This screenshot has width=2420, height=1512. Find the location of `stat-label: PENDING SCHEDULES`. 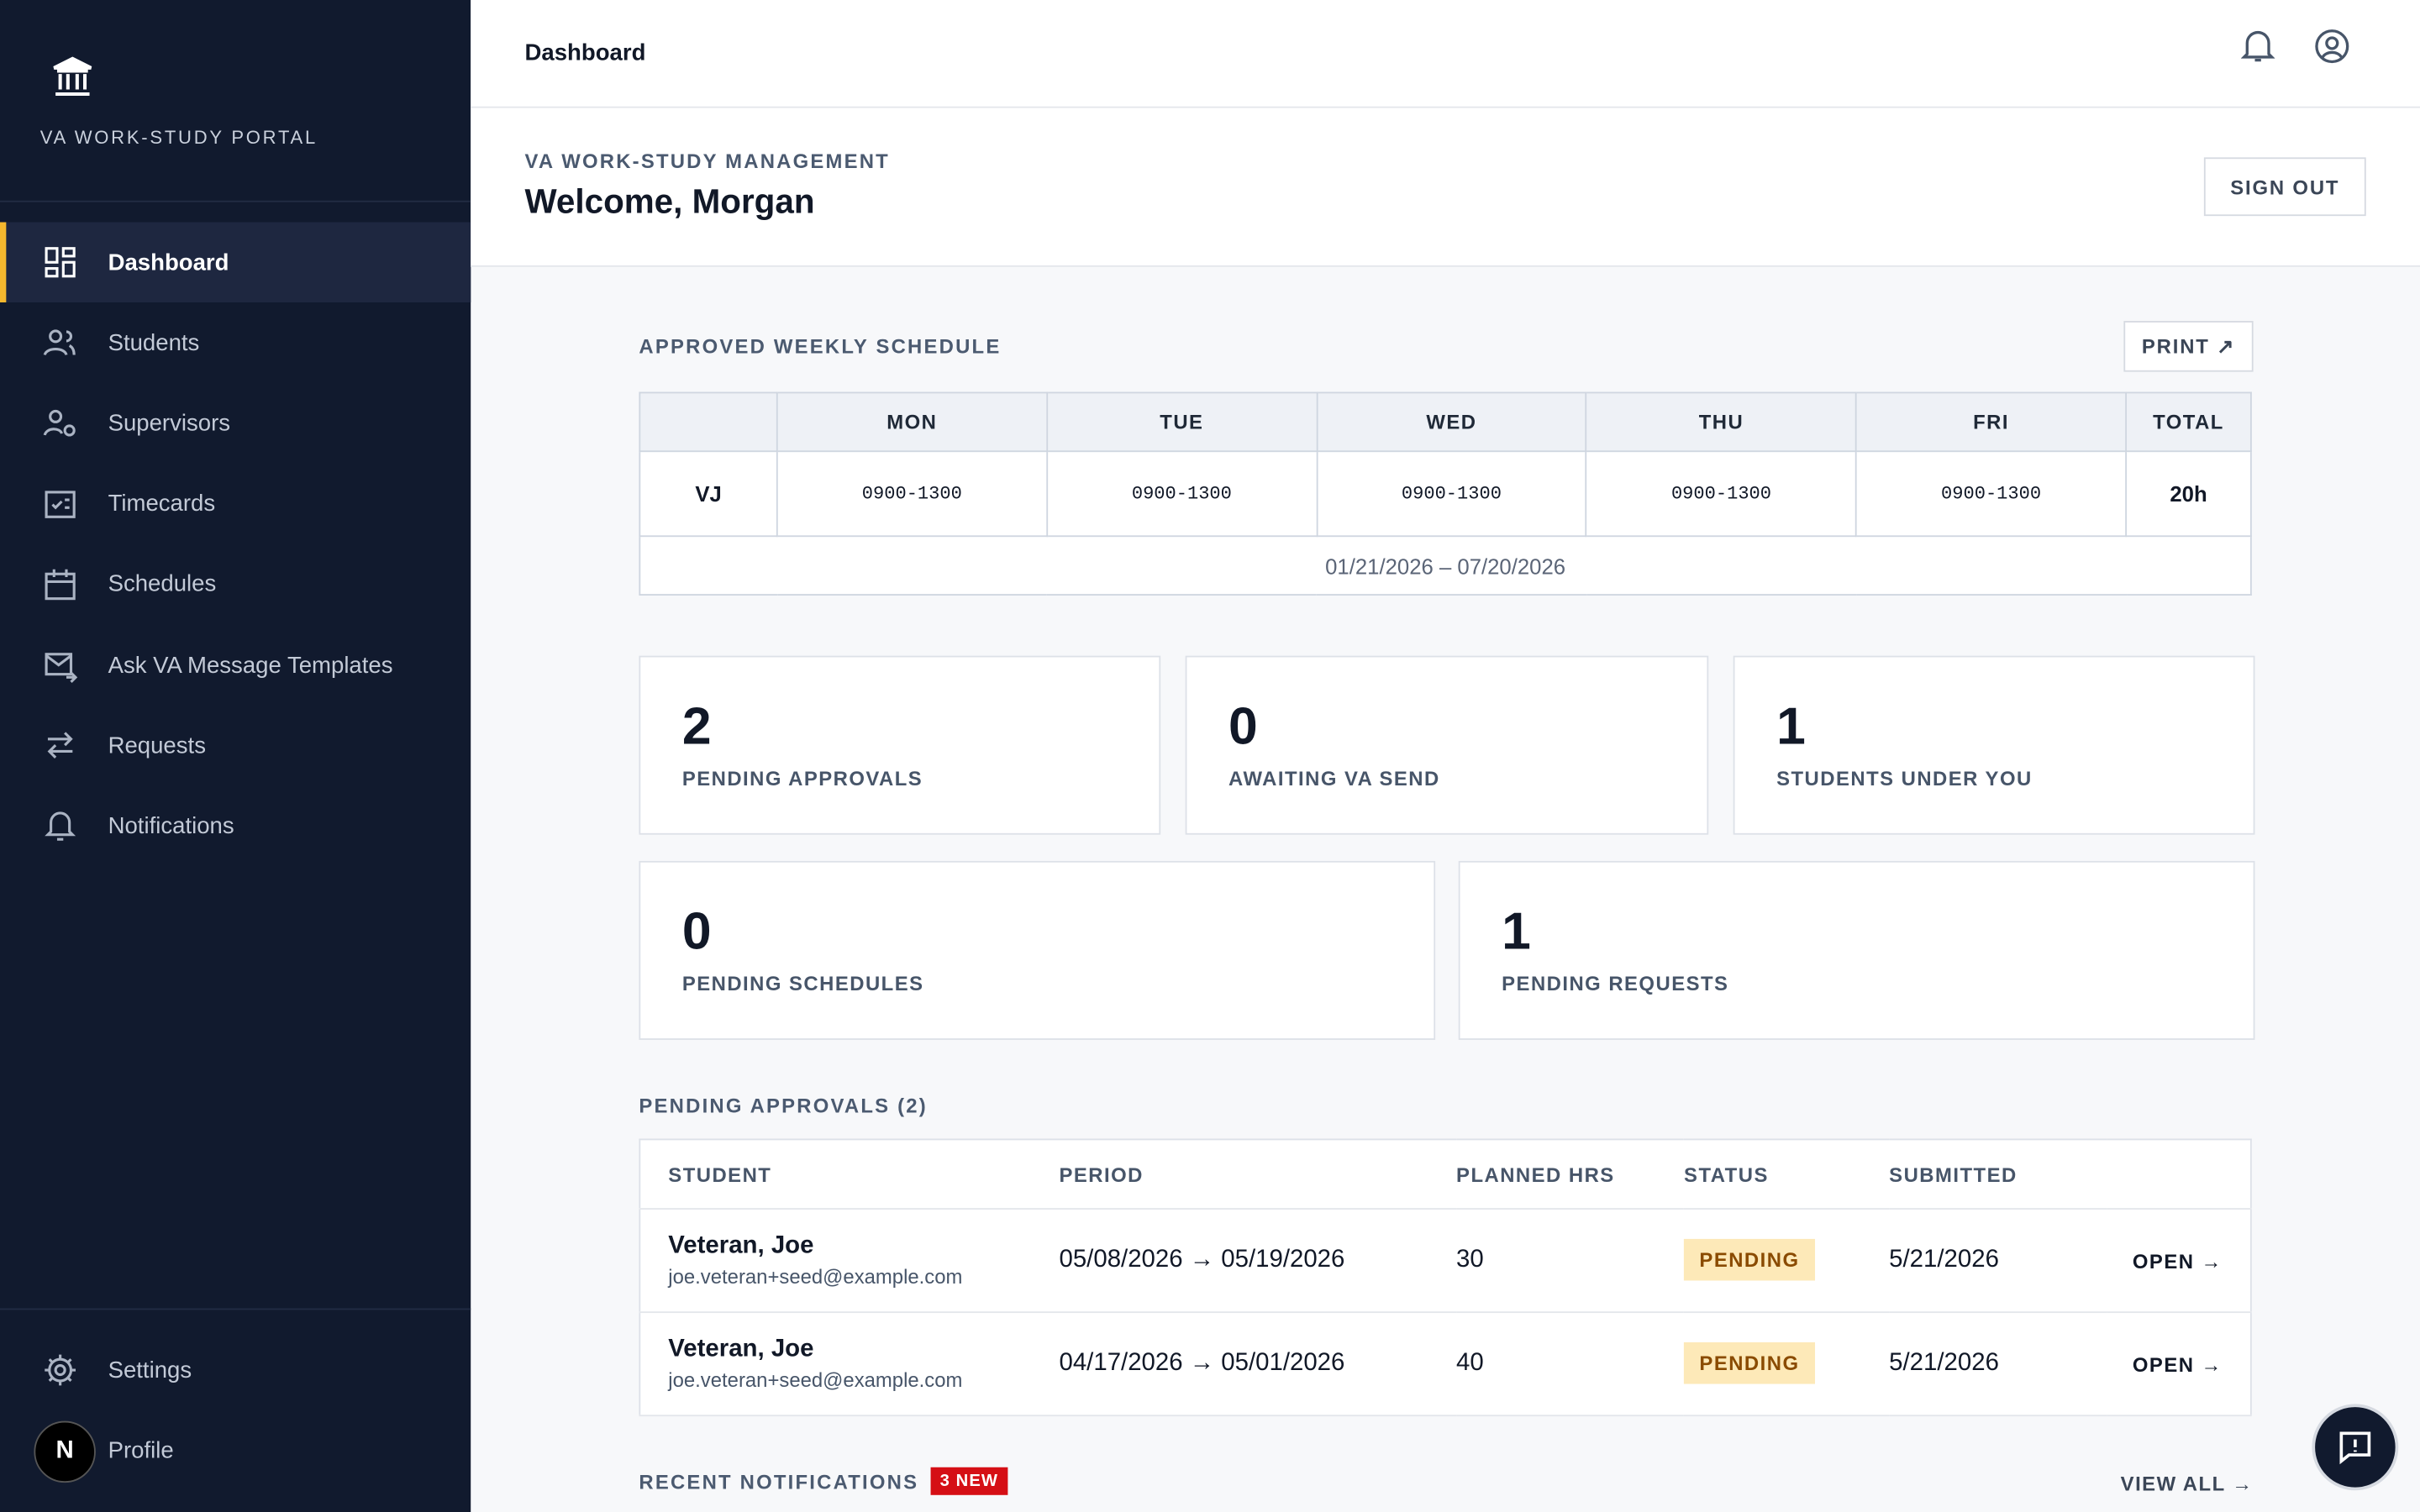

stat-label: PENDING SCHEDULES is located at coordinates (802, 983).